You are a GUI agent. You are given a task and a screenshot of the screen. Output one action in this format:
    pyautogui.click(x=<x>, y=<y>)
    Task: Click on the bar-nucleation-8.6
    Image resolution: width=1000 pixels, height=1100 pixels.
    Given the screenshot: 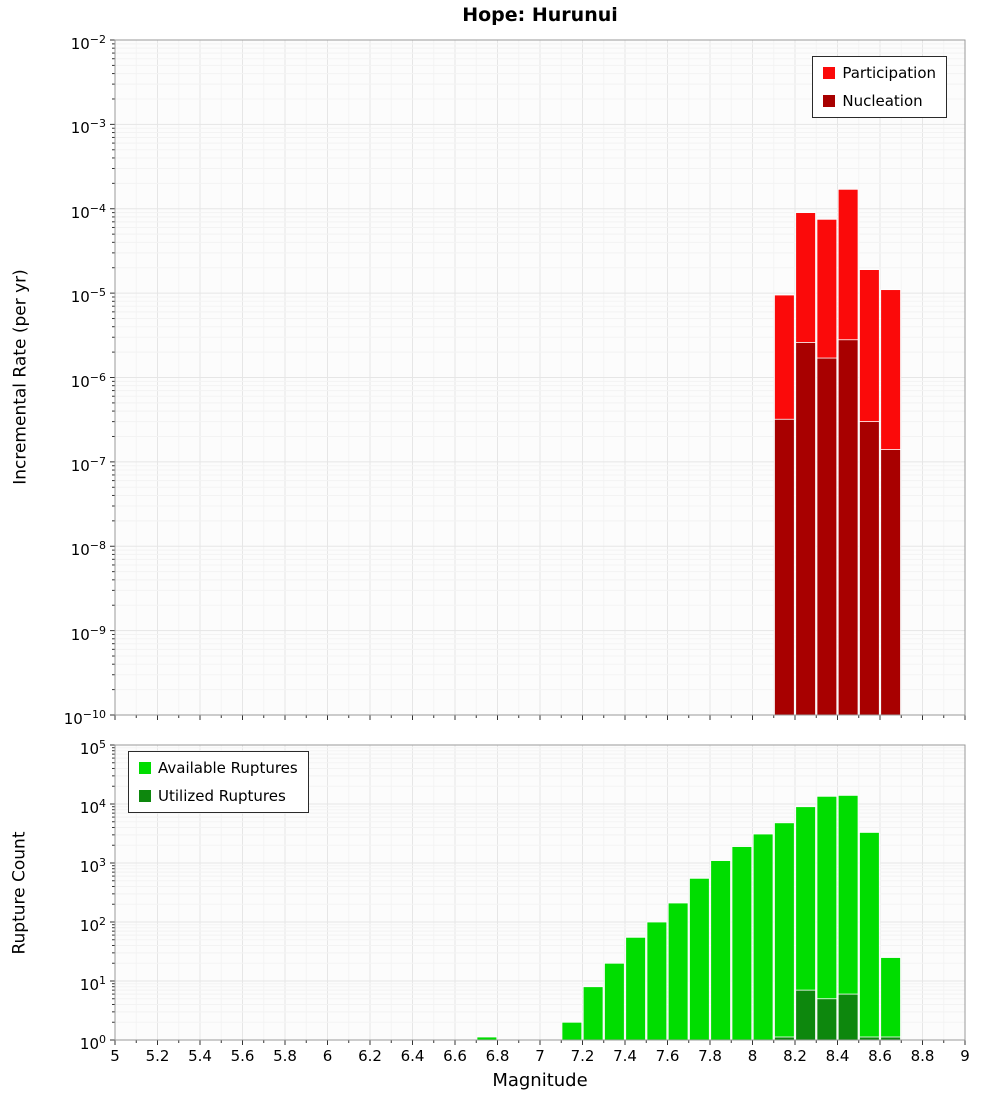 What is the action you would take?
    pyautogui.click(x=890, y=582)
    